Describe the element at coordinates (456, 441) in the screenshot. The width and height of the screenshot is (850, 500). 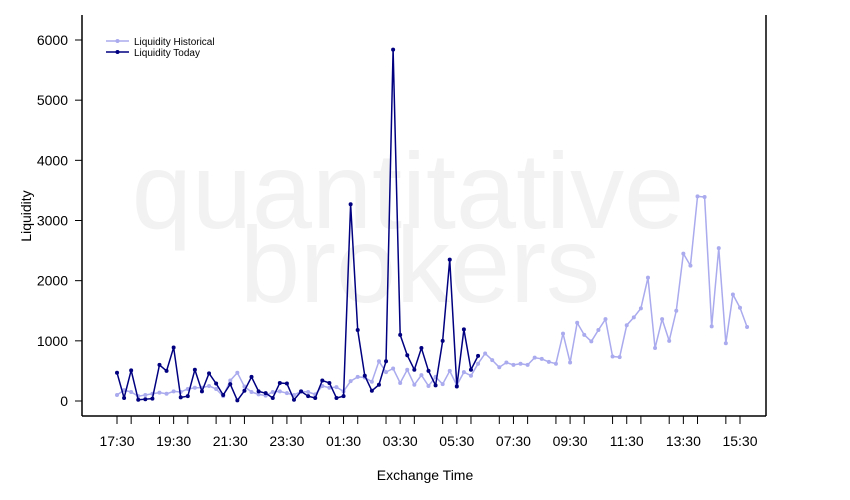
I see `x-tick-label: 05:30` at that location.